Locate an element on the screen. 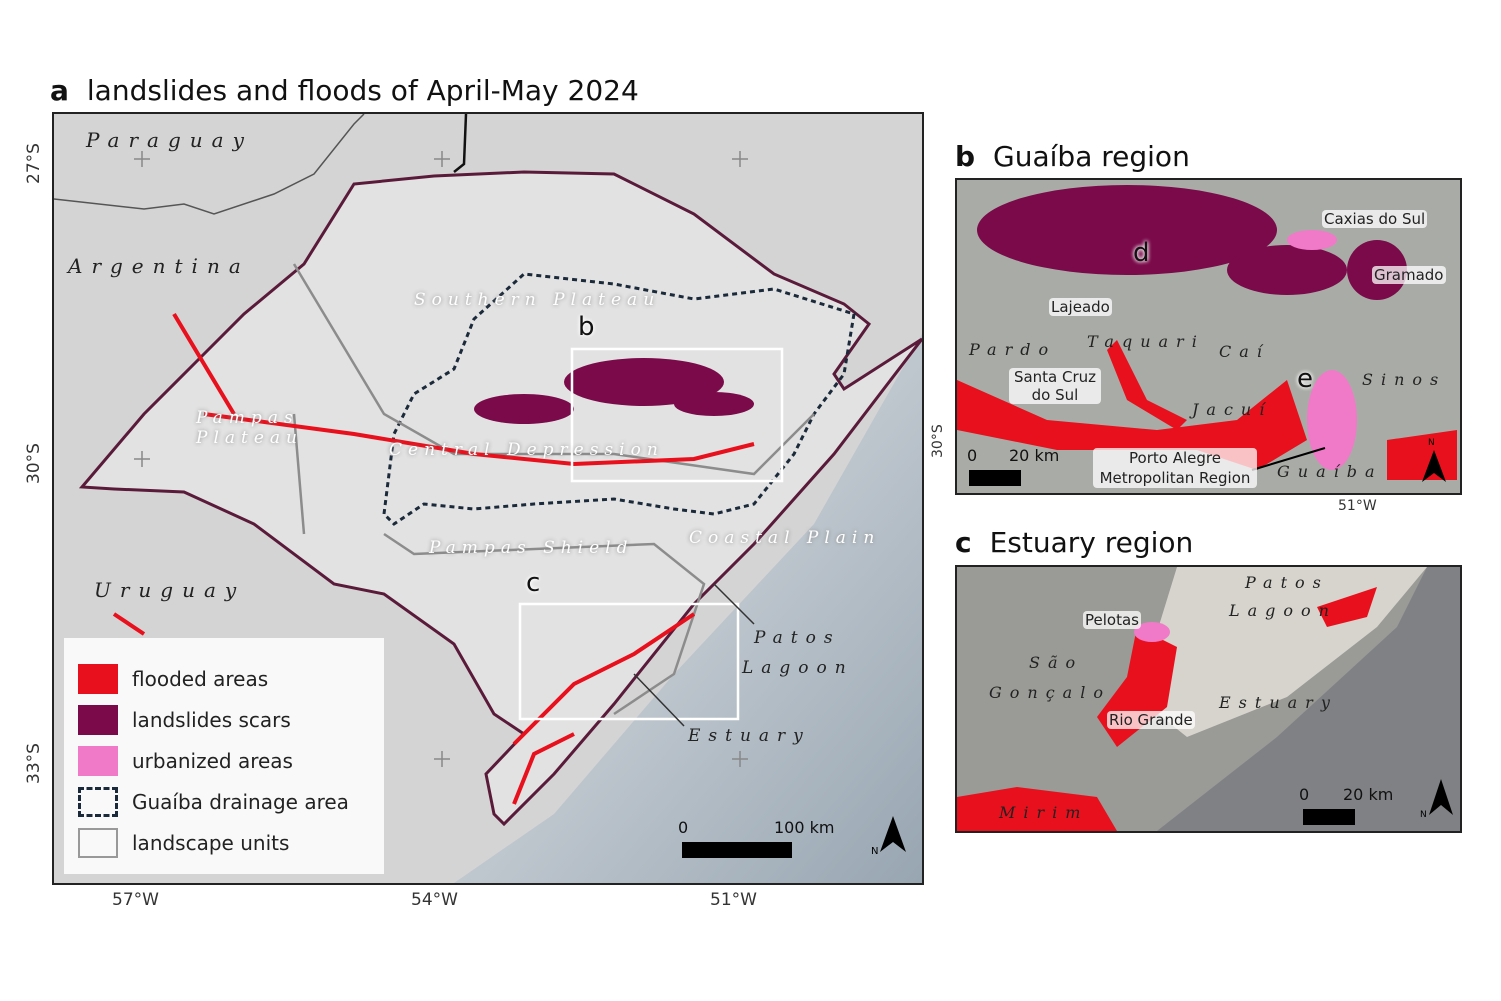  lat-tick: 27°S is located at coordinates (34, 163).